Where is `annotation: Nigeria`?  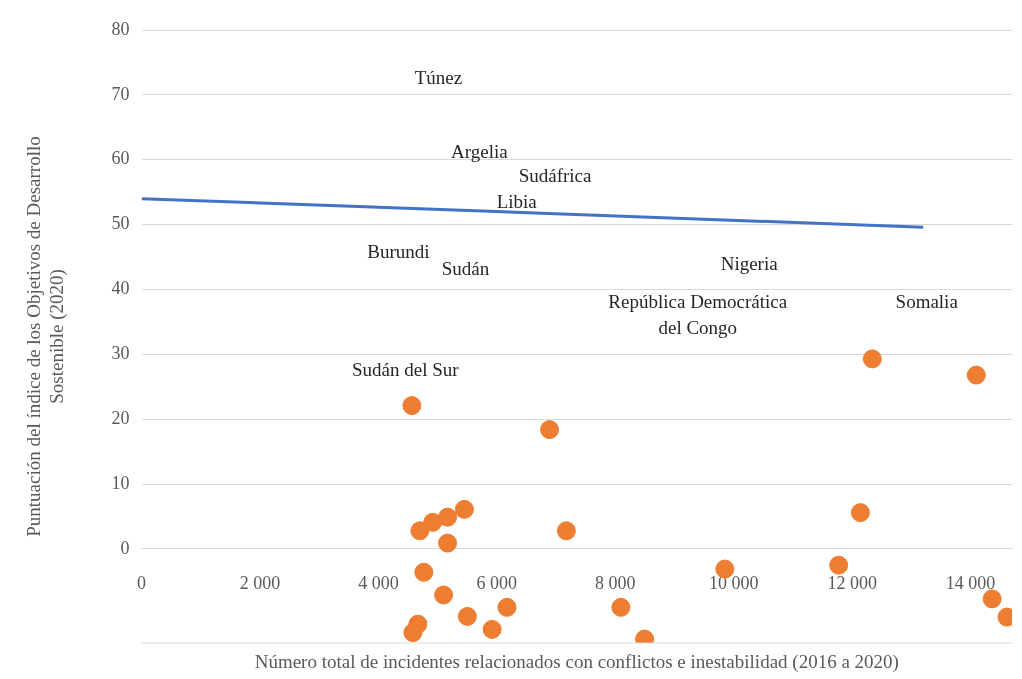 annotation: Nigeria is located at coordinates (749, 263).